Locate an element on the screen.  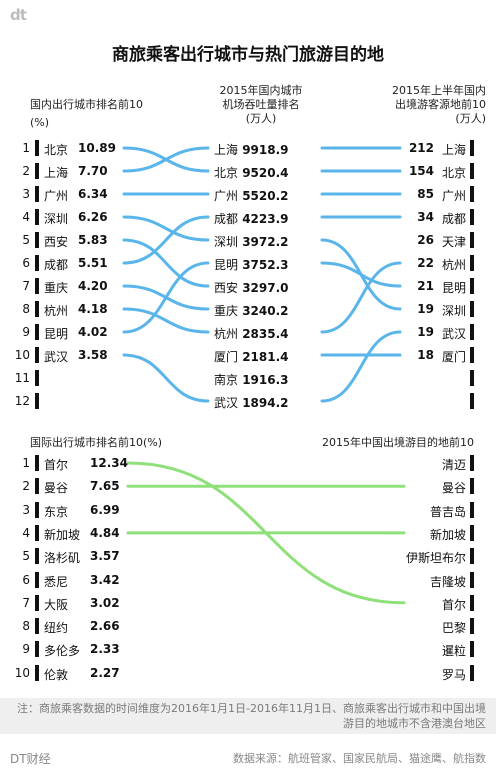
tourist-value-label: 154 is located at coordinates (421, 171).